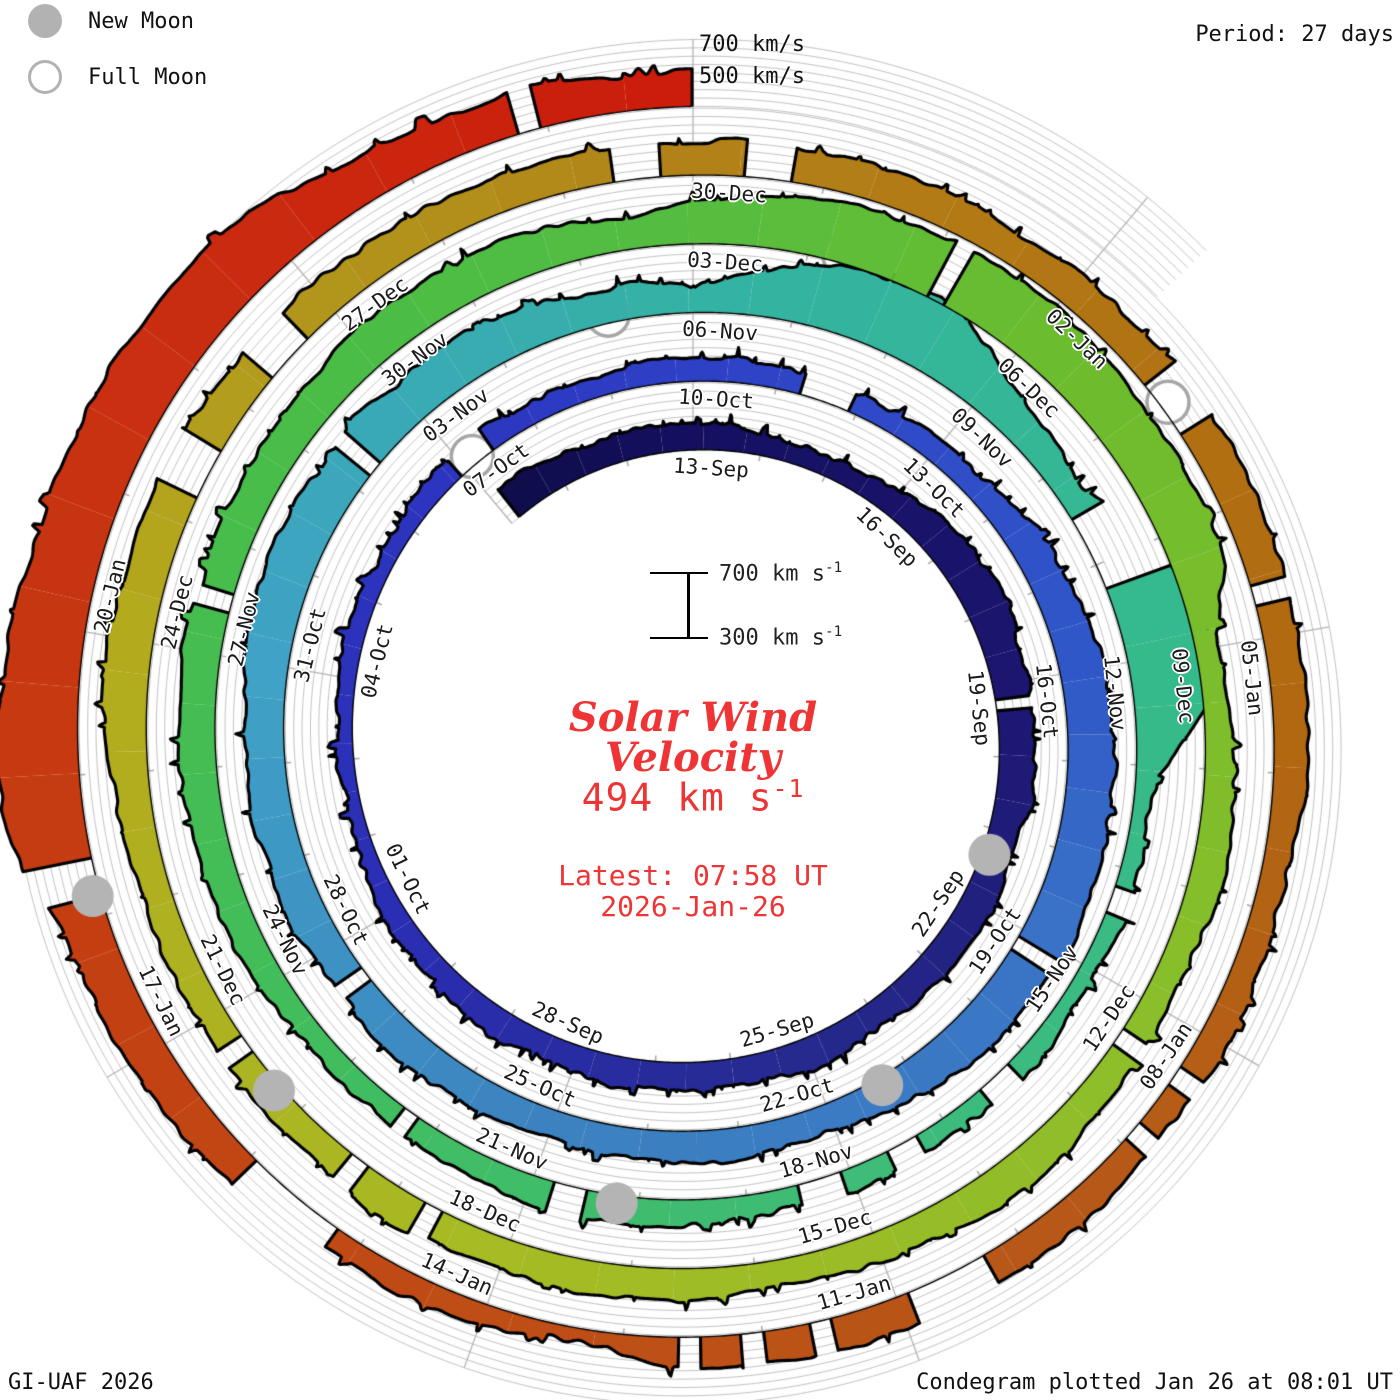 The width and height of the screenshot is (1400, 1400). What do you see at coordinates (693, 906) in the screenshot?
I see `latest-date: 2026-Jan-26` at bounding box center [693, 906].